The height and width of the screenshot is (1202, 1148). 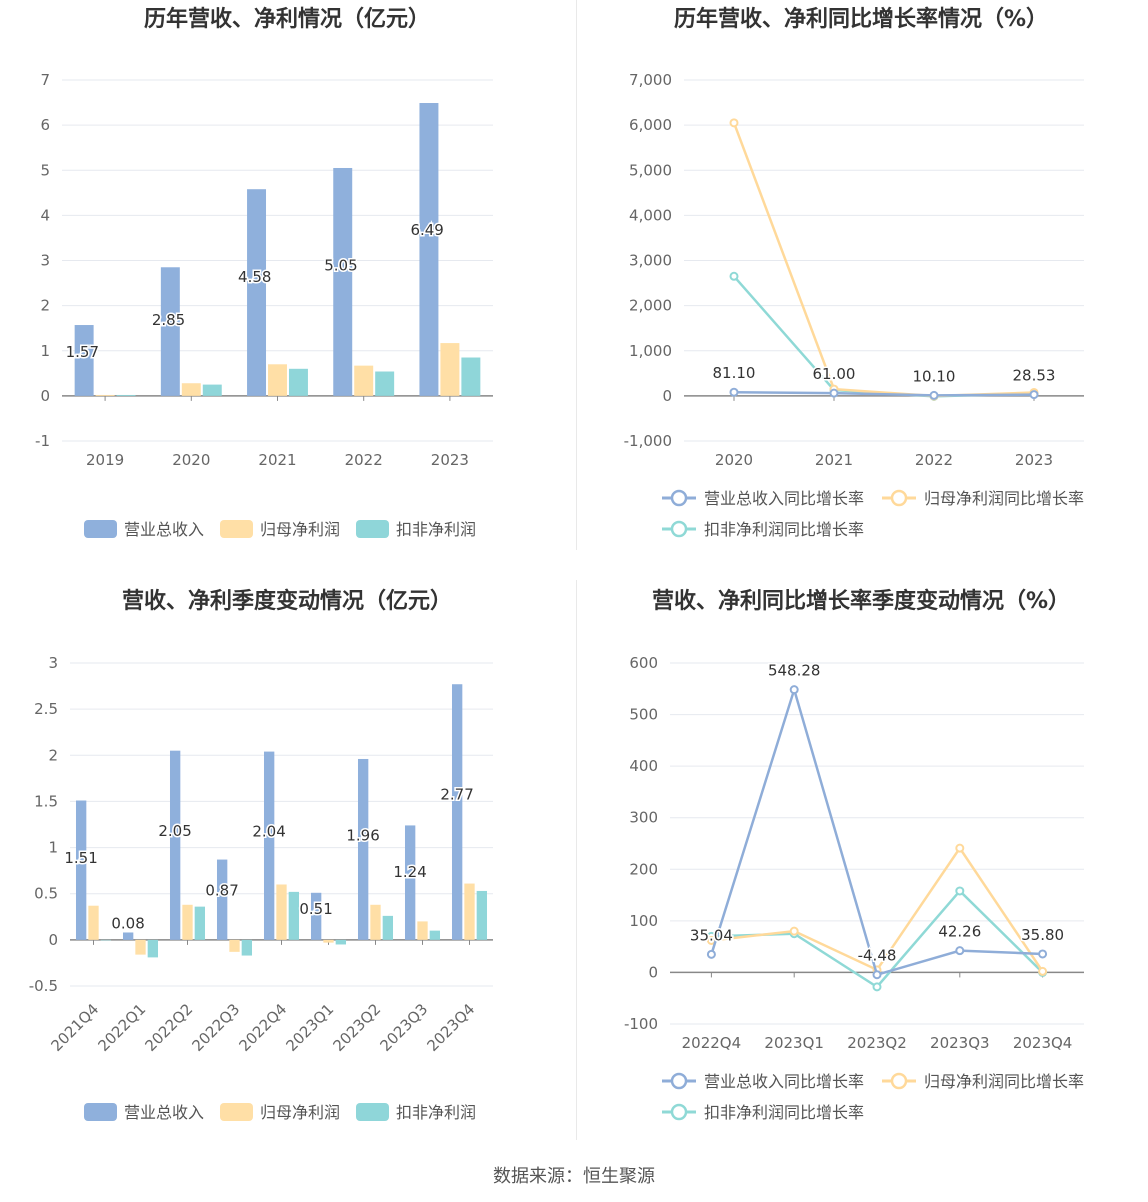 I want to click on data-label-2020: 81.10, so click(x=734, y=373).